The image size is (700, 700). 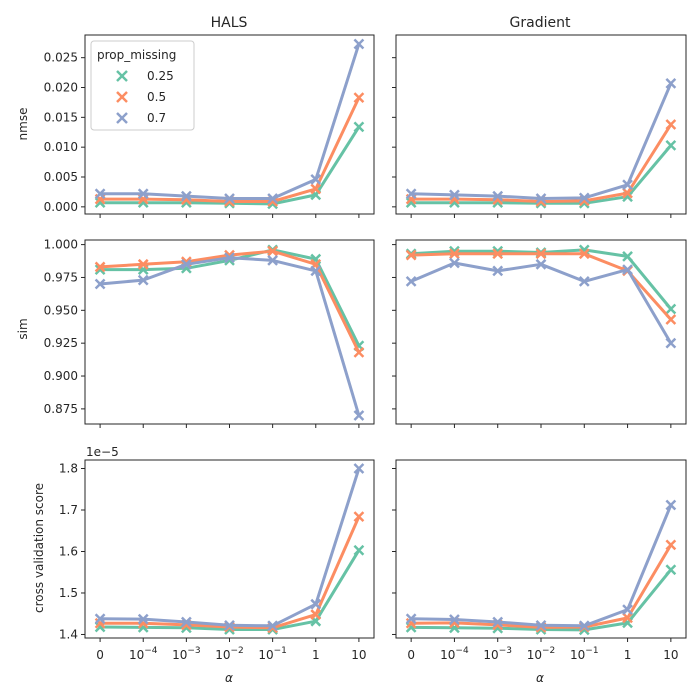 What do you see at coordinates (229, 23) in the screenshot?
I see `column-title-hals: HALS` at bounding box center [229, 23].